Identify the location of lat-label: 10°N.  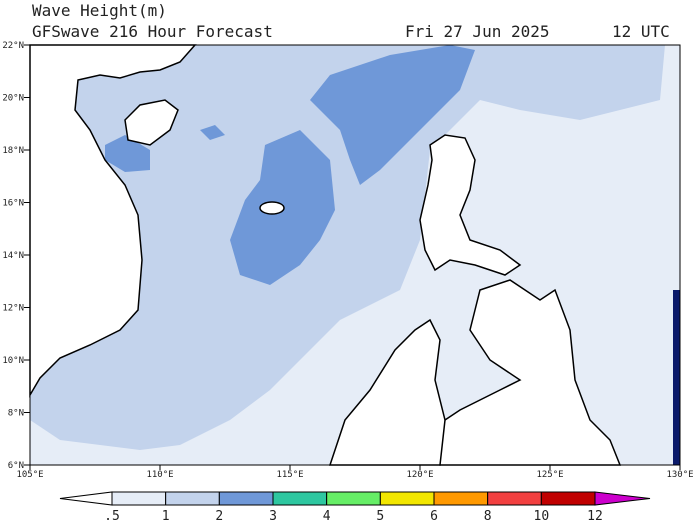
(13, 361).